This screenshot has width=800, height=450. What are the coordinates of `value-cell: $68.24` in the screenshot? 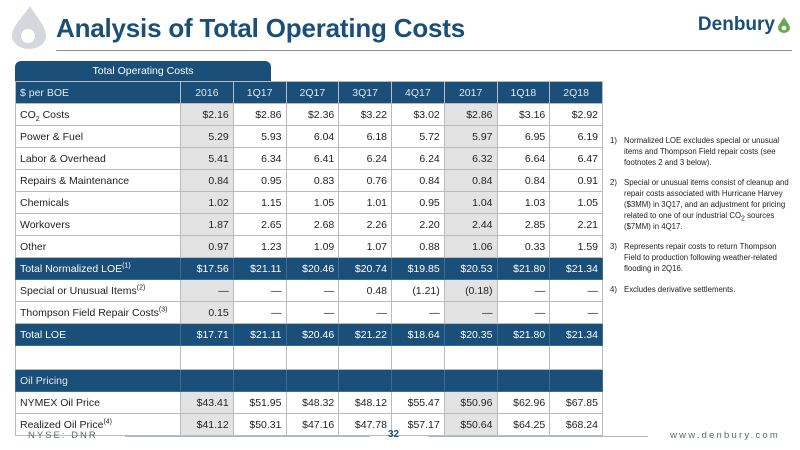 It's located at (576, 424).